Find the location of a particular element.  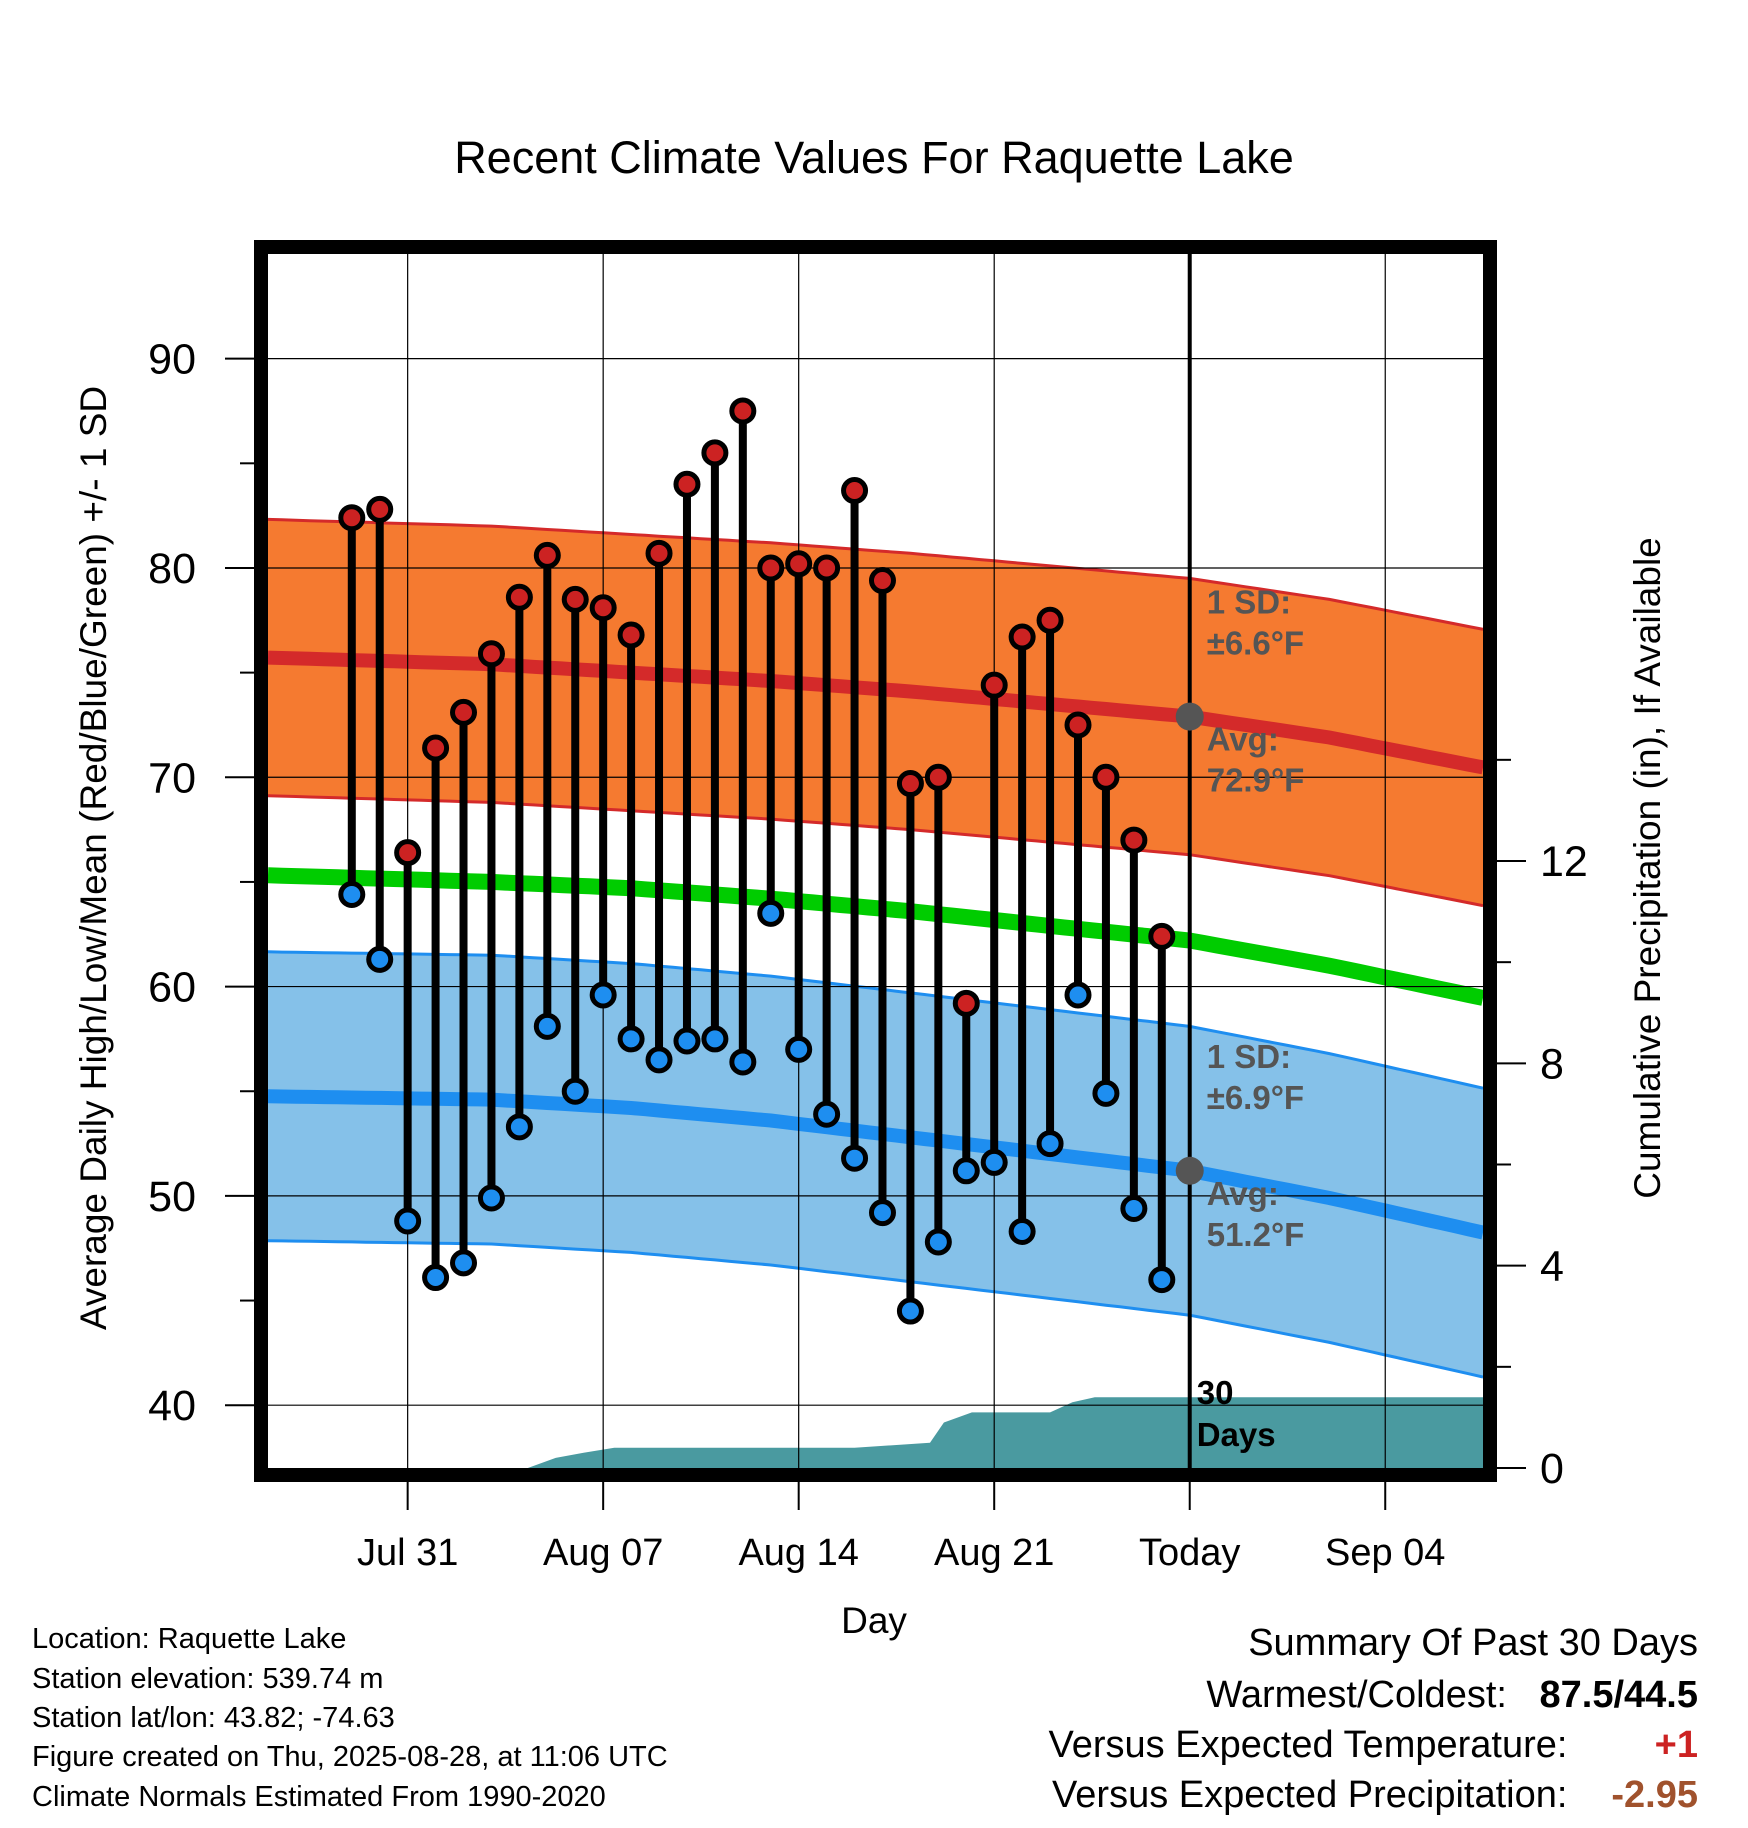

y-tick-label: 40 is located at coordinates (172, 1406).